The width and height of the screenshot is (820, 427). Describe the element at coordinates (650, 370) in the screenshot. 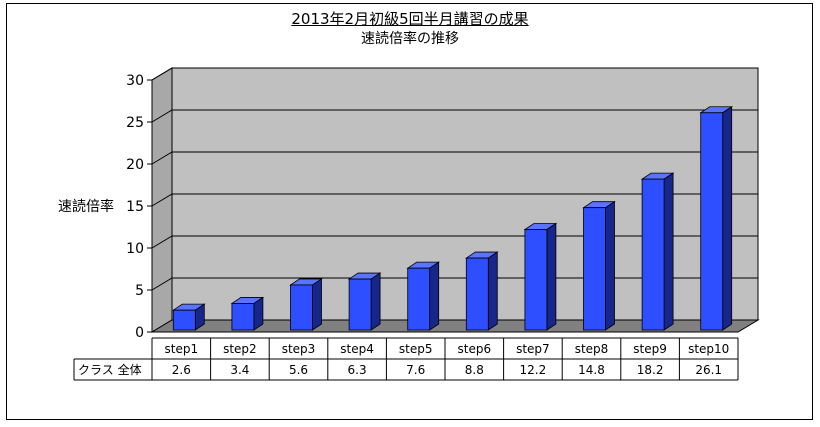

I see `data-value-cell: 18.2` at that location.